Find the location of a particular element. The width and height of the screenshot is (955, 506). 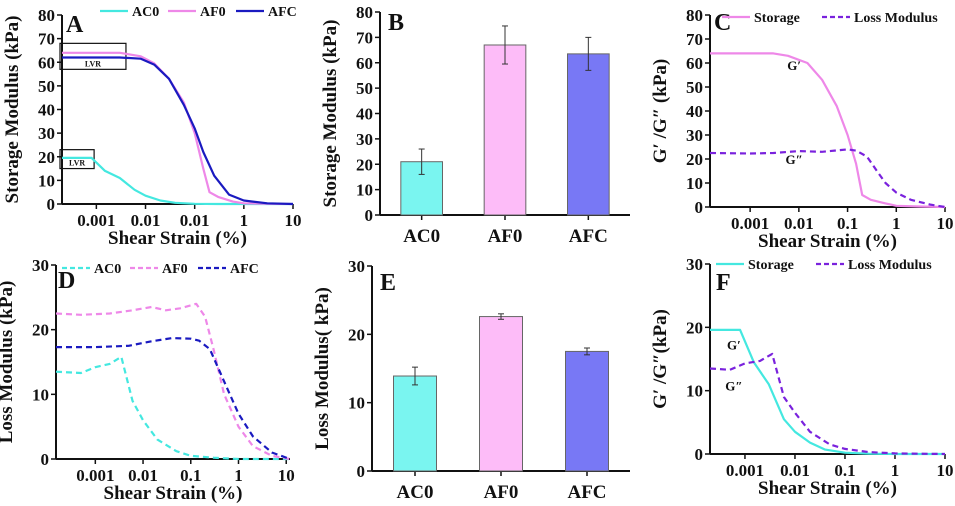

legend-item: Loss Modulus is located at coordinates (880, 18).